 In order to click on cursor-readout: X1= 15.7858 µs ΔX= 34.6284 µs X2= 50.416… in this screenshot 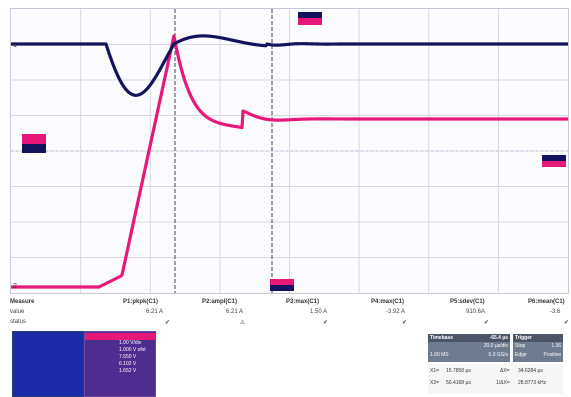, I will do `click(495, 379)`.